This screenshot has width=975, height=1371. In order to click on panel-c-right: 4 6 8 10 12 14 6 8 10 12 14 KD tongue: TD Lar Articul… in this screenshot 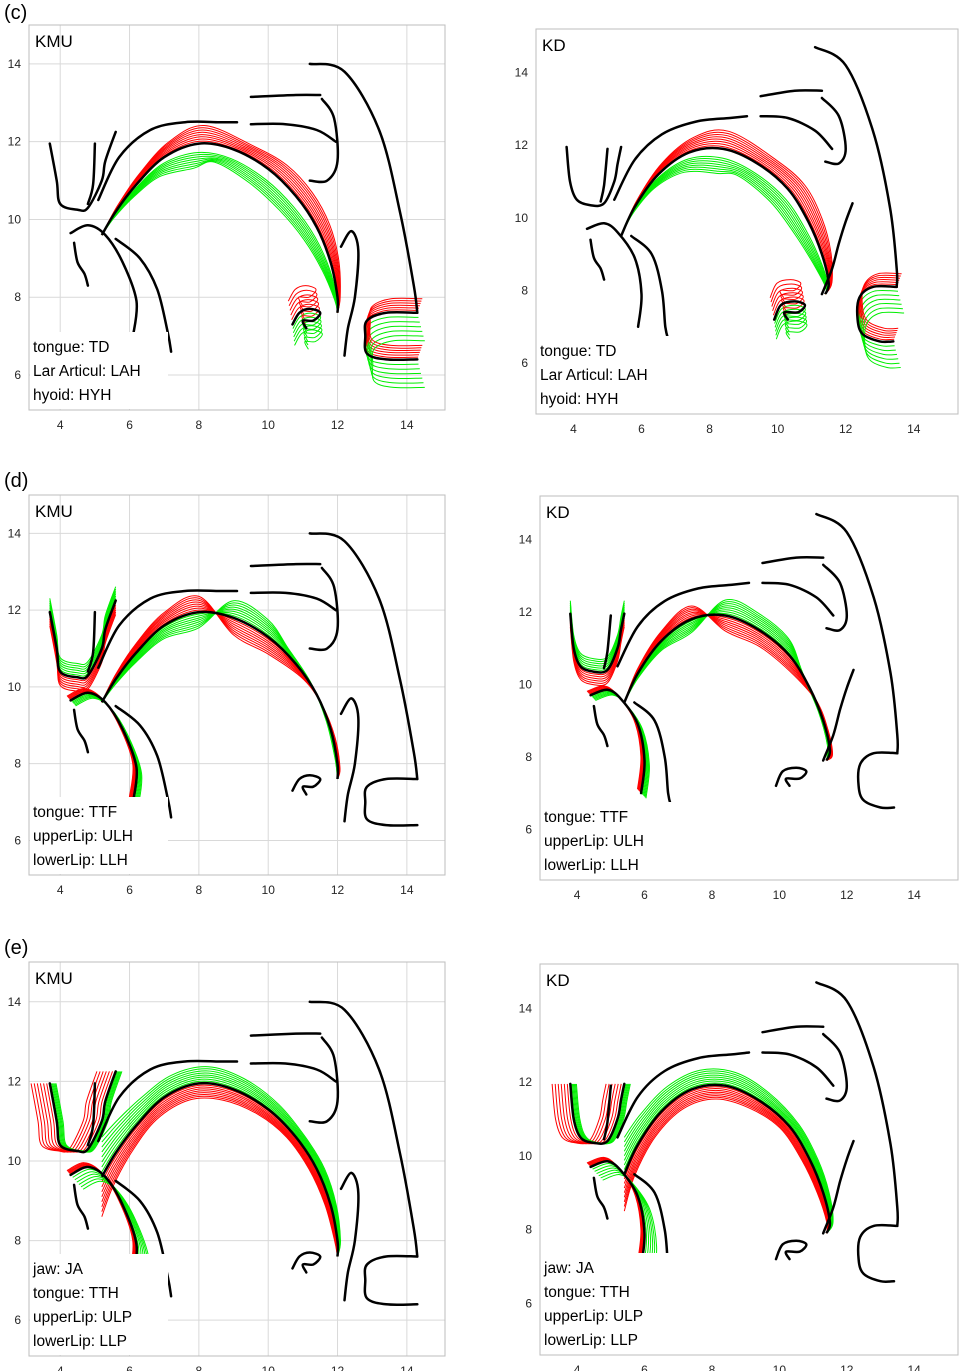, I will do `click(737, 232)`.